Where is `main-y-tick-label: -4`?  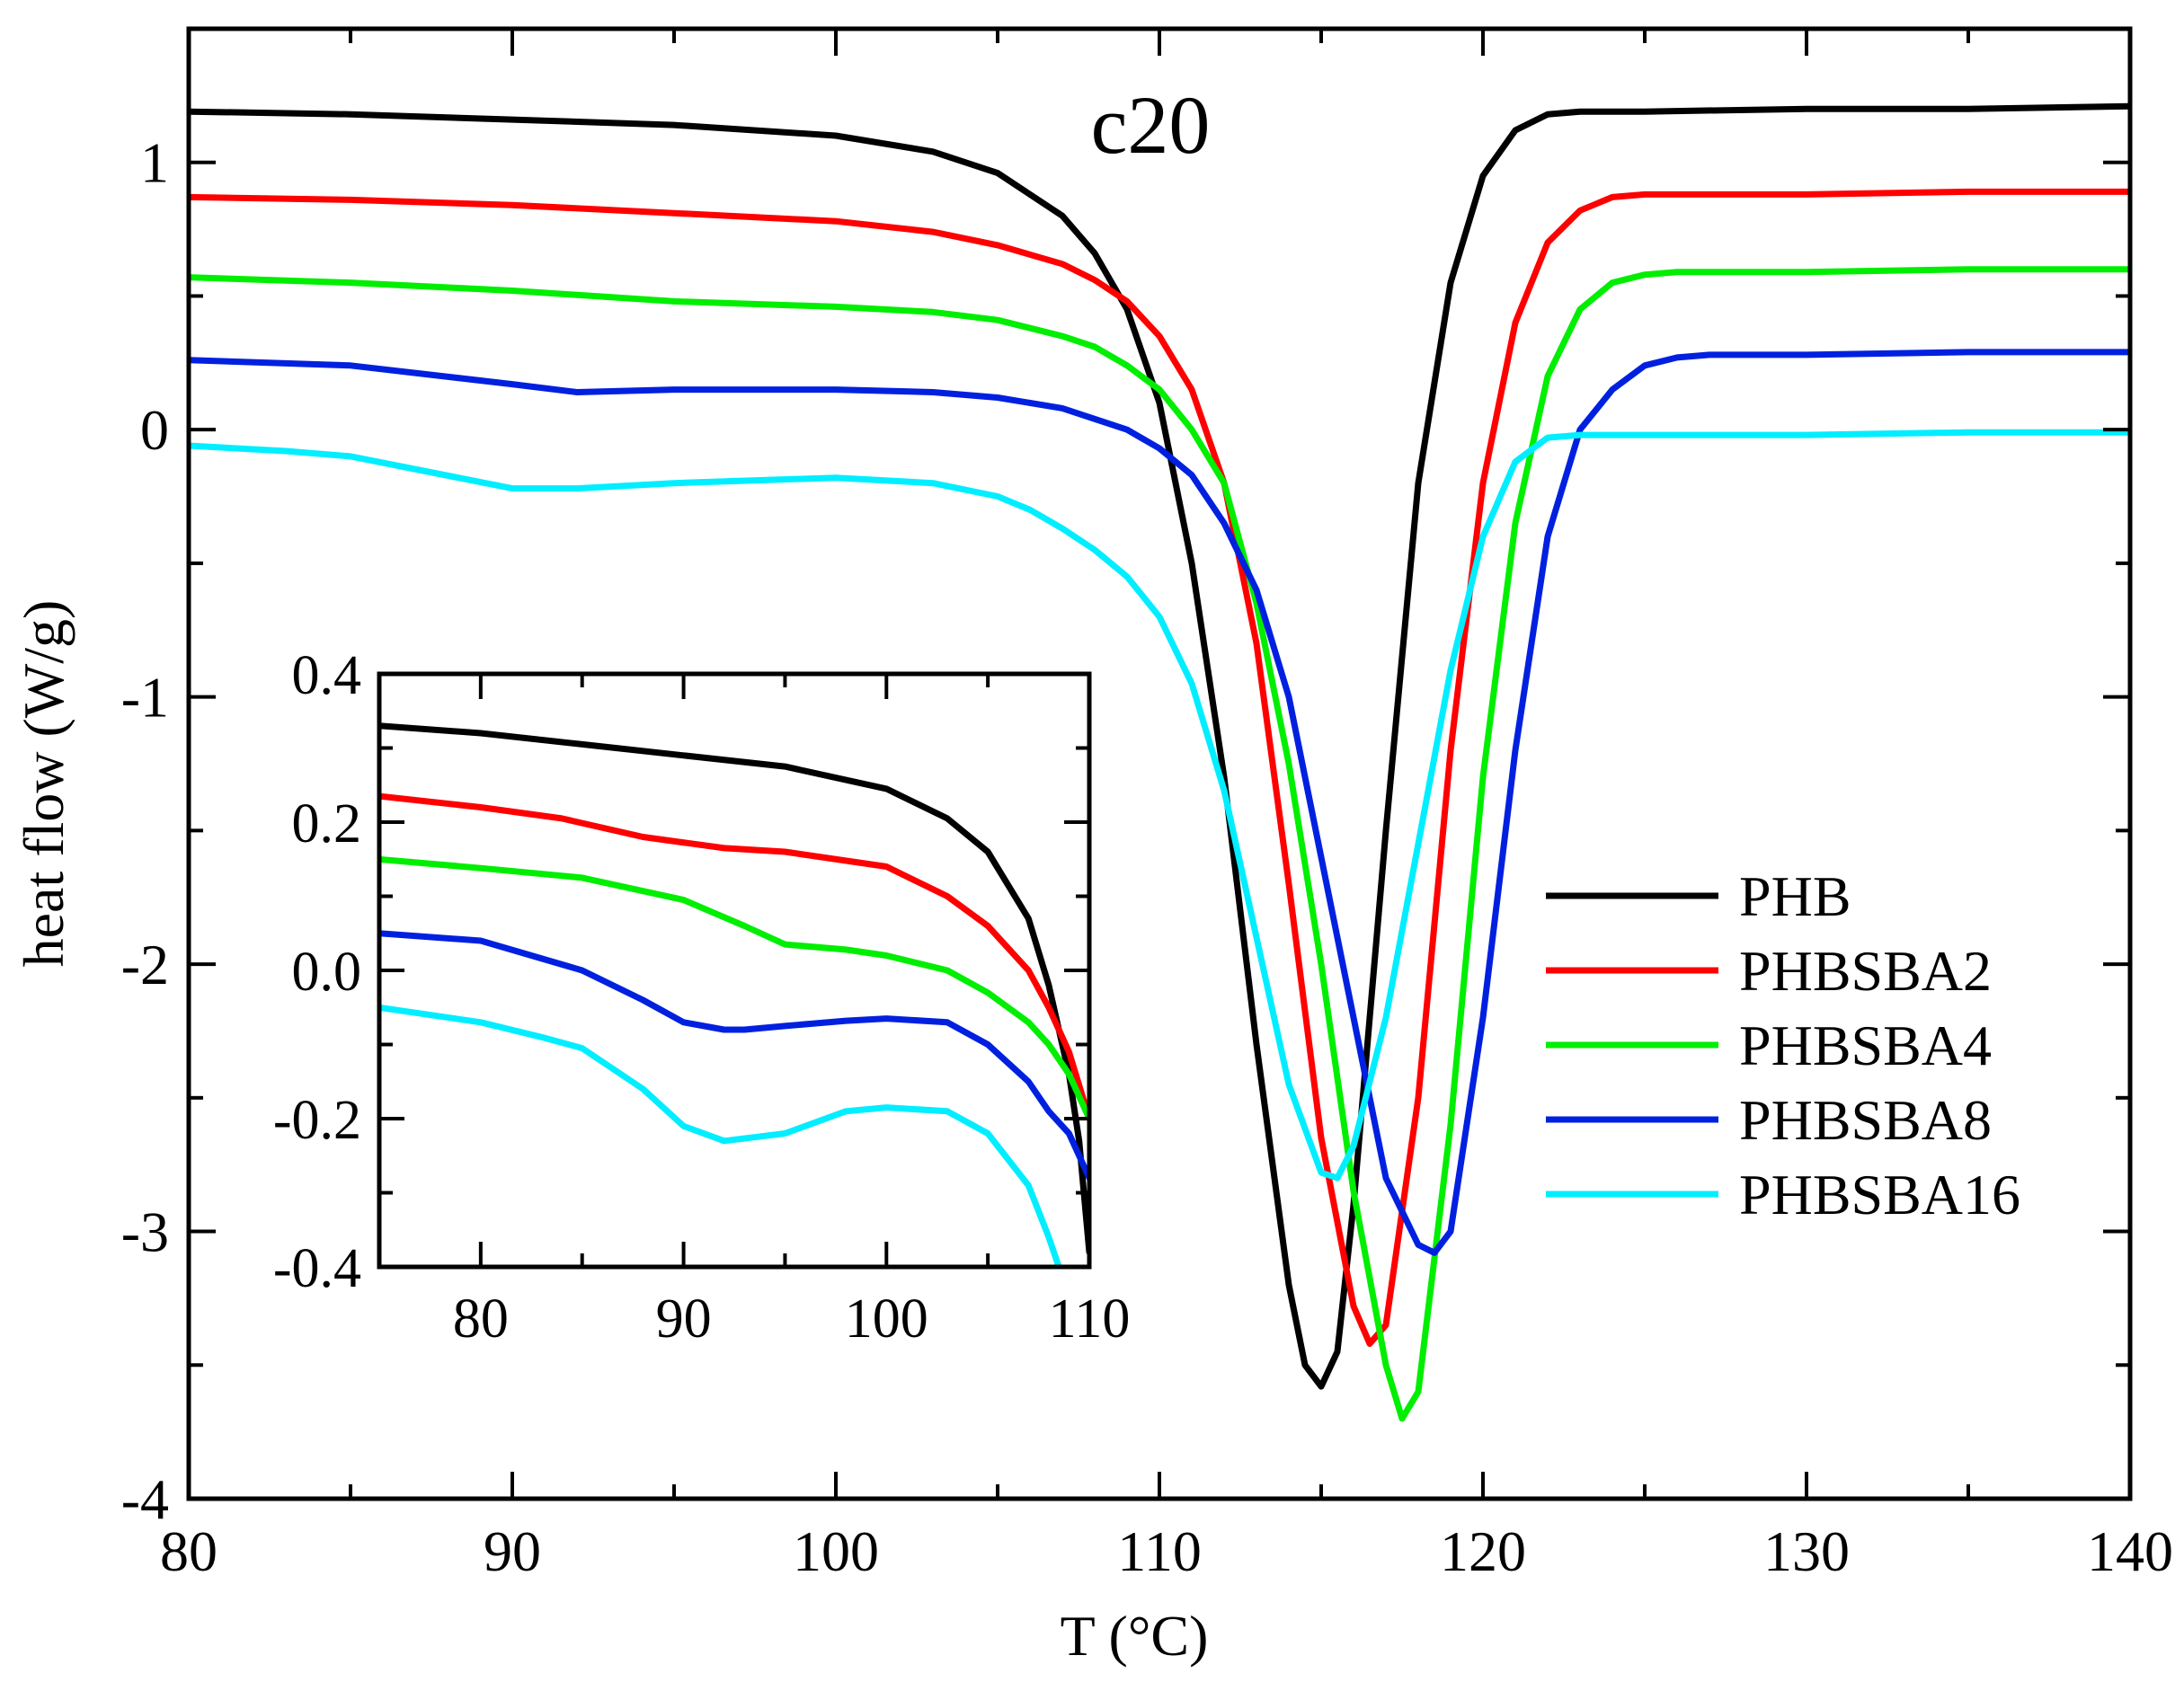 main-y-tick-label: -4 is located at coordinates (145, 1499).